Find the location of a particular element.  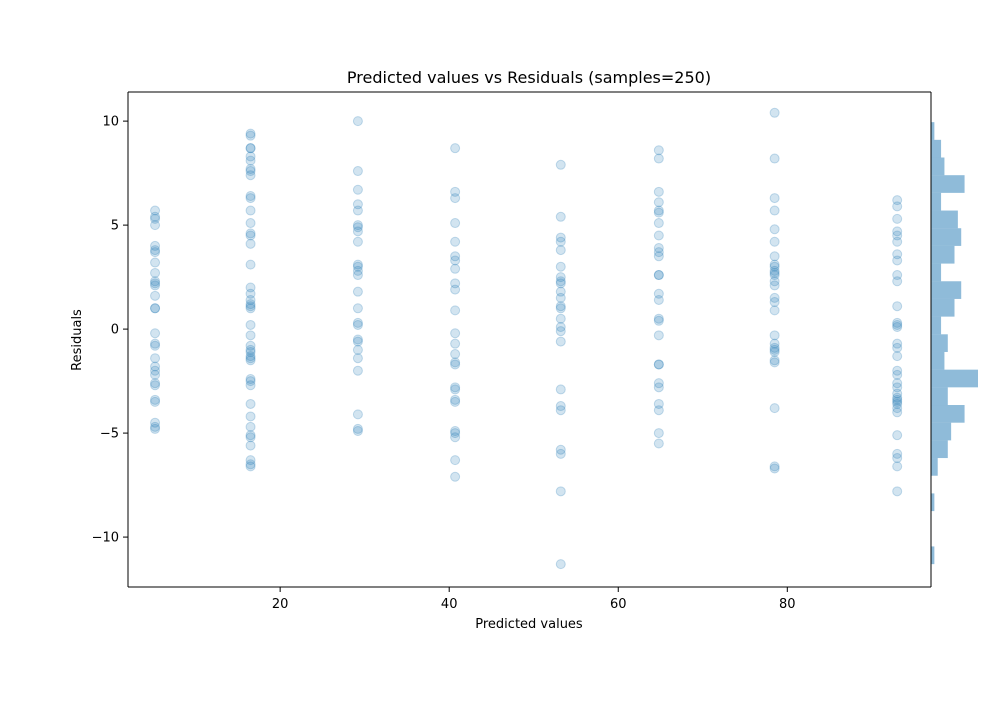

x-tick-label: 40 is located at coordinates (449, 604).